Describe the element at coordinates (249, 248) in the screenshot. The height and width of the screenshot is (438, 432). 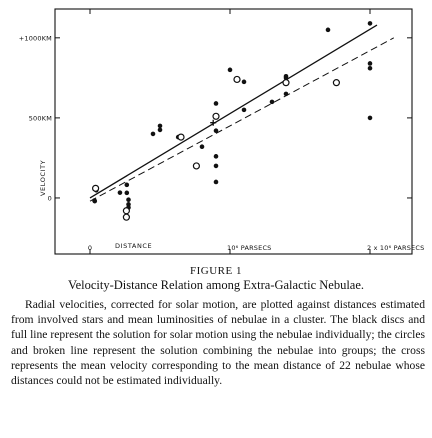
I see `x-tick-label: 10⁶ PARSECS` at that location.